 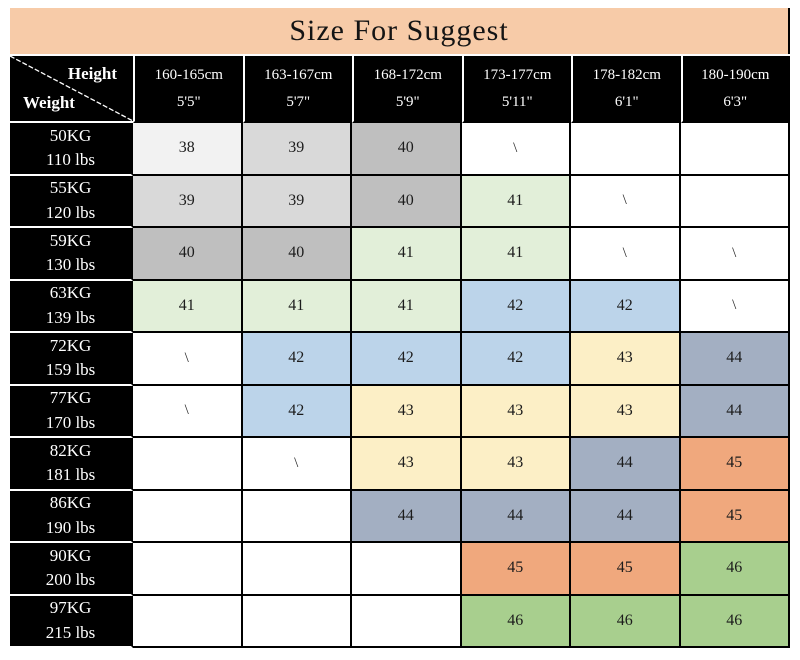 What do you see at coordinates (49, 102) in the screenshot?
I see `weight-axis-label: Weight` at bounding box center [49, 102].